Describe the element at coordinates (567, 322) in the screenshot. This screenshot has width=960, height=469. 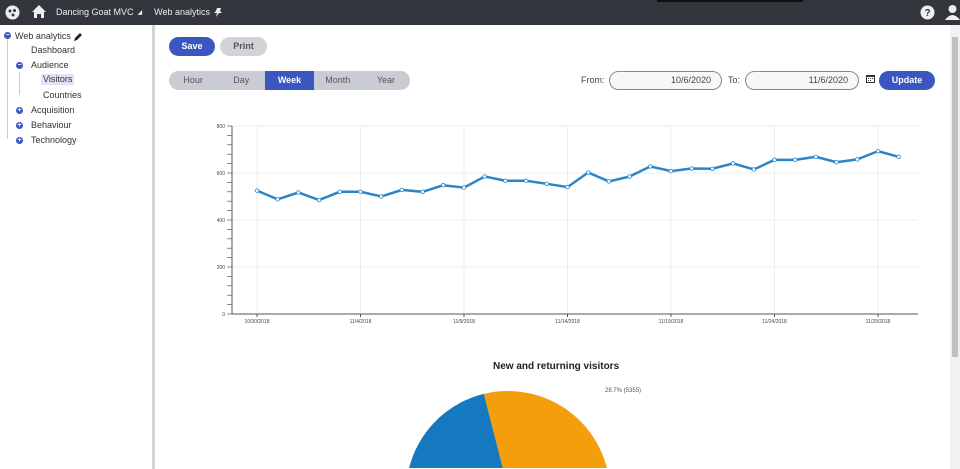
I see `x-tick-label: 11/14/2018` at that location.